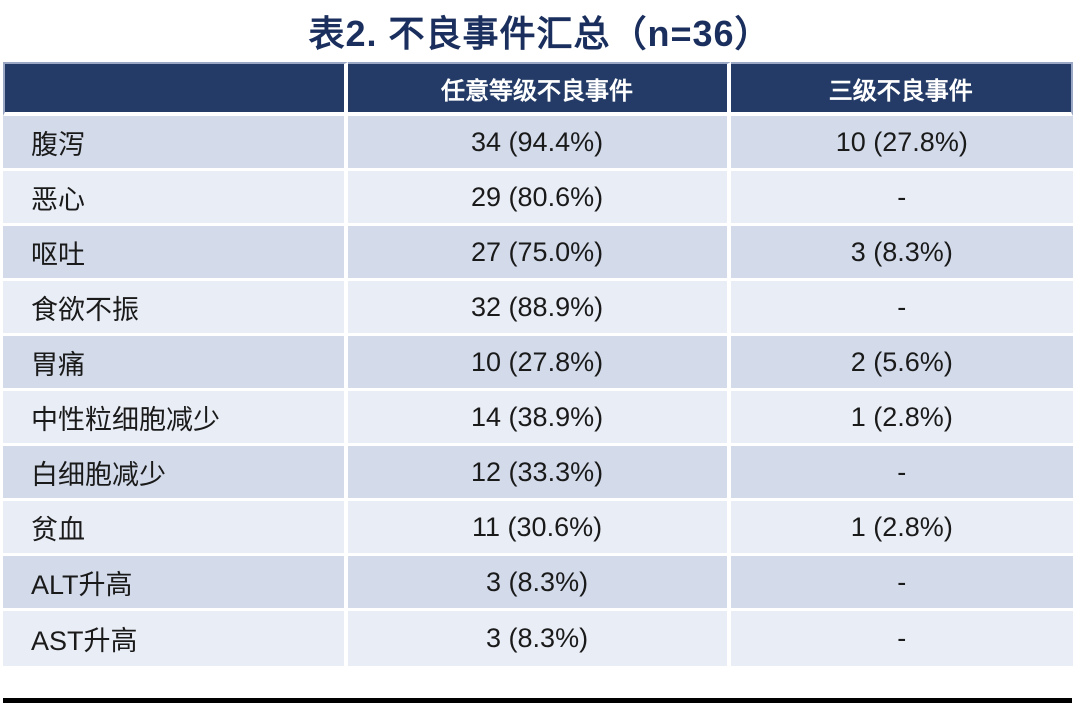 Image resolution: width=1080 pixels, height=705 pixels. I want to click on table-row: 胃痛 10 (27.8%) 2 (5.6%), so click(538, 363).